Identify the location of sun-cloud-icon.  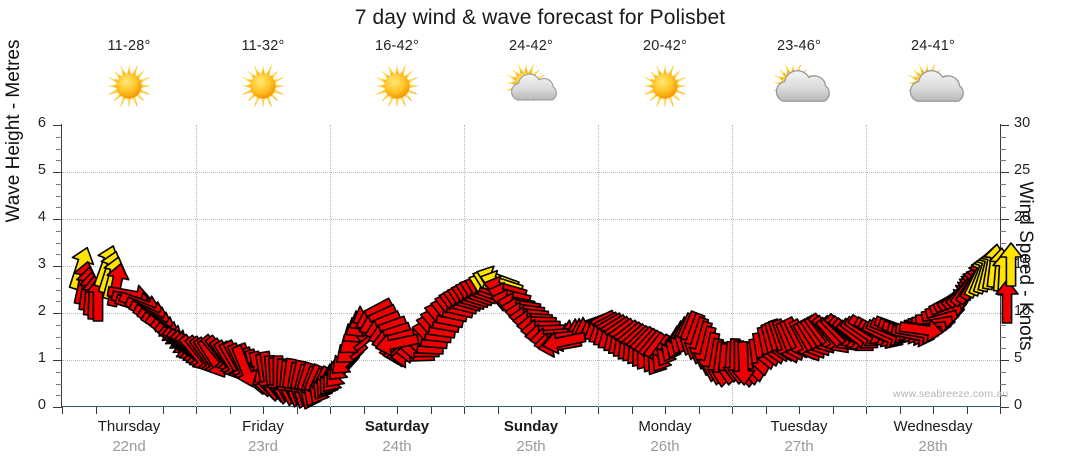
(531, 86).